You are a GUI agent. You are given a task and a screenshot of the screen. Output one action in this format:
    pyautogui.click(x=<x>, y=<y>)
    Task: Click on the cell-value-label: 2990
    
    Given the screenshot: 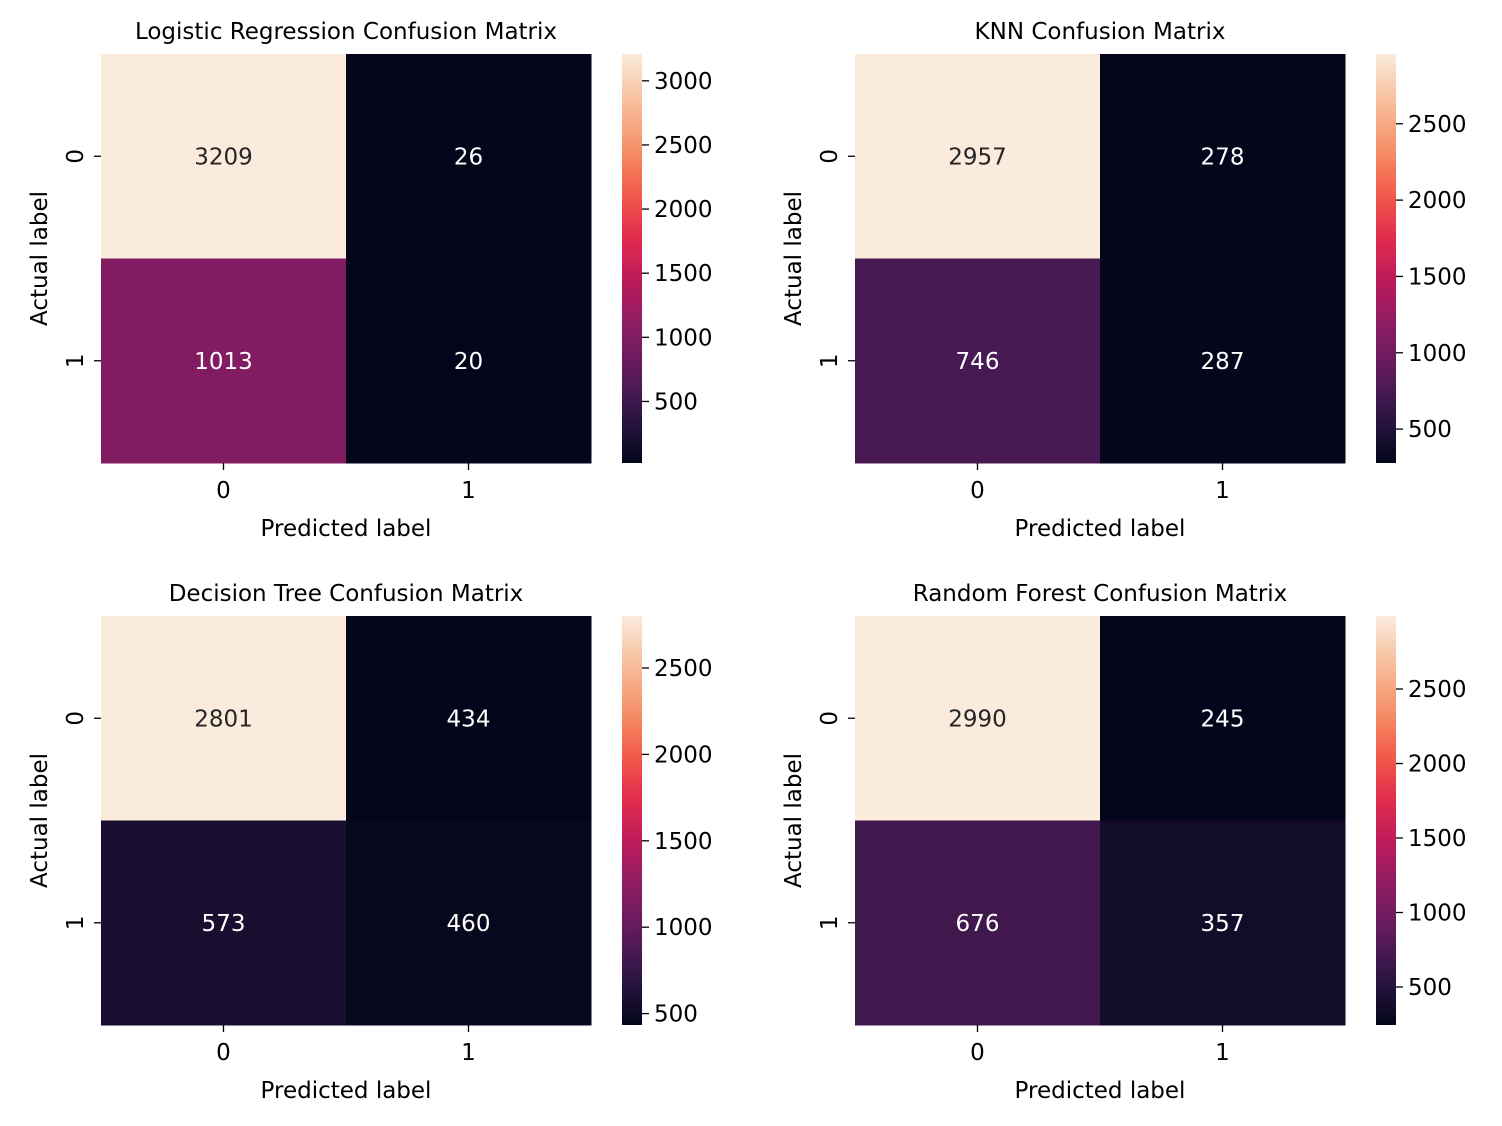 What is the action you would take?
    pyautogui.click(x=977, y=719)
    